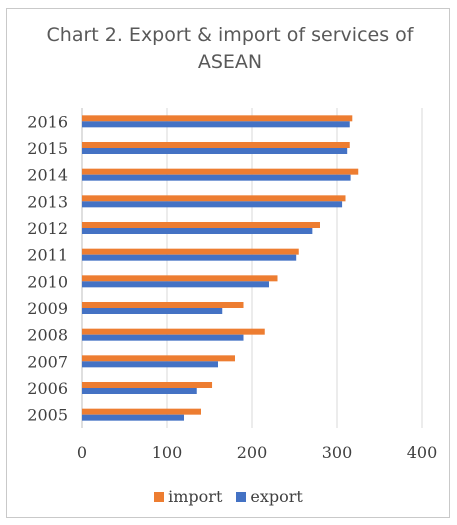  I want to click on y-tick-label: 2012, so click(47, 228).